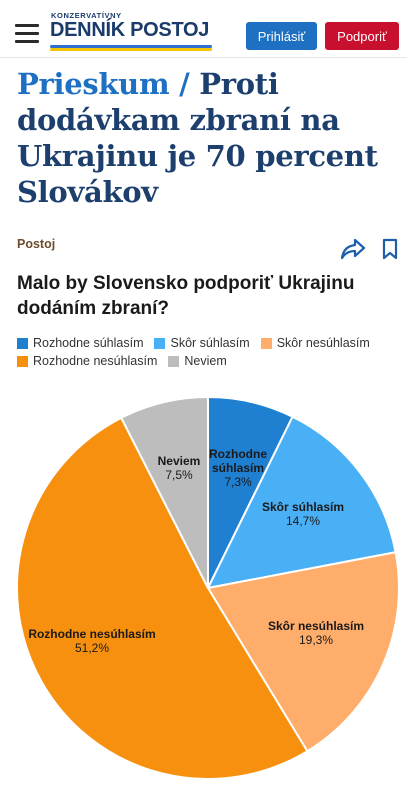 This screenshot has height=800, width=407. I want to click on hamburger-icon, so click(27, 33).